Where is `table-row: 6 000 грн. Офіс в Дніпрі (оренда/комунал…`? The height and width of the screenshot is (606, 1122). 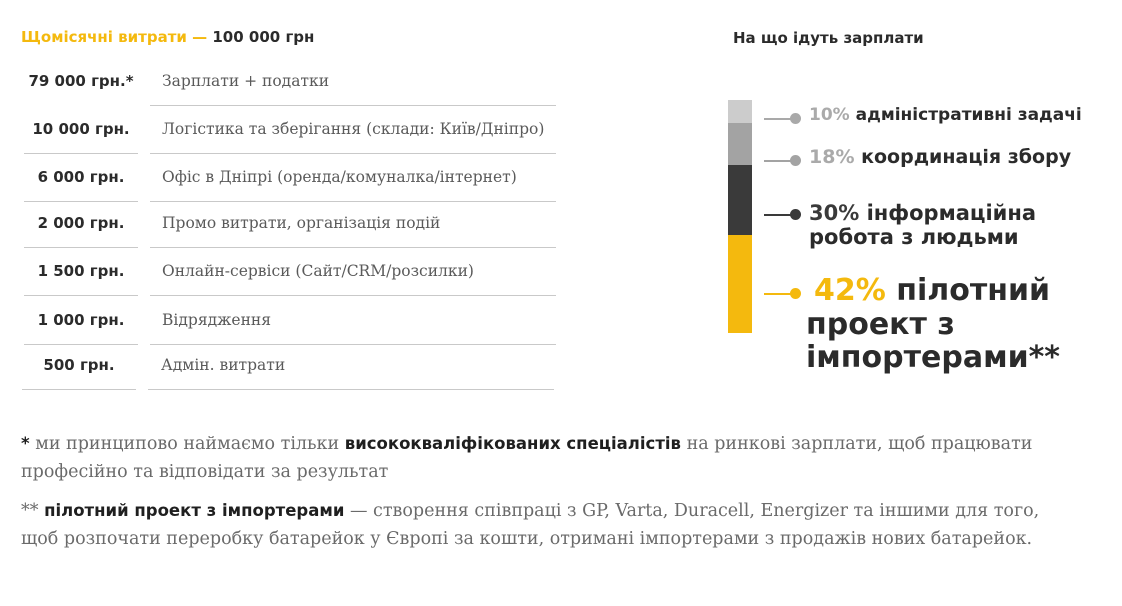 table-row: 6 000 грн. Офіс в Дніпрі (оренда/комунал… is located at coordinates (300, 177).